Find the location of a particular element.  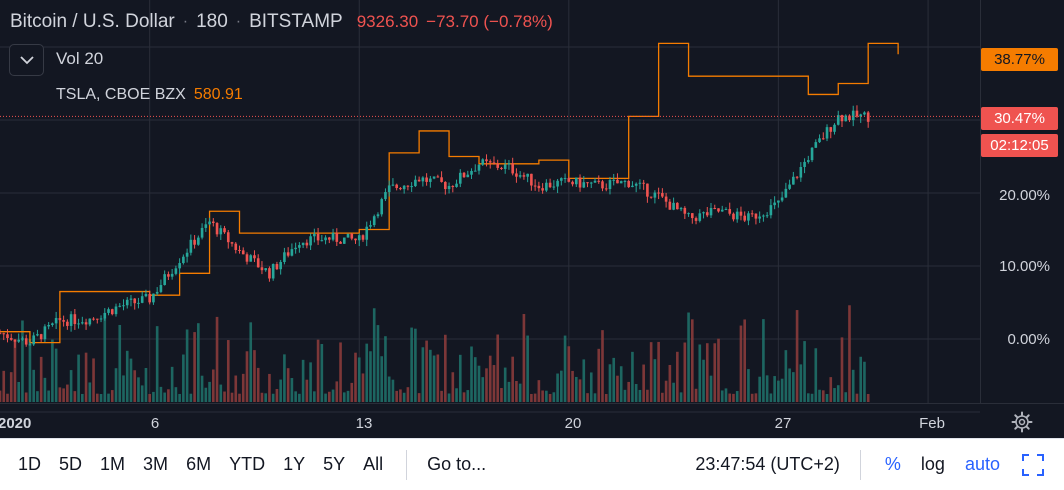

range-button-ytd: YTD is located at coordinates (247, 464).